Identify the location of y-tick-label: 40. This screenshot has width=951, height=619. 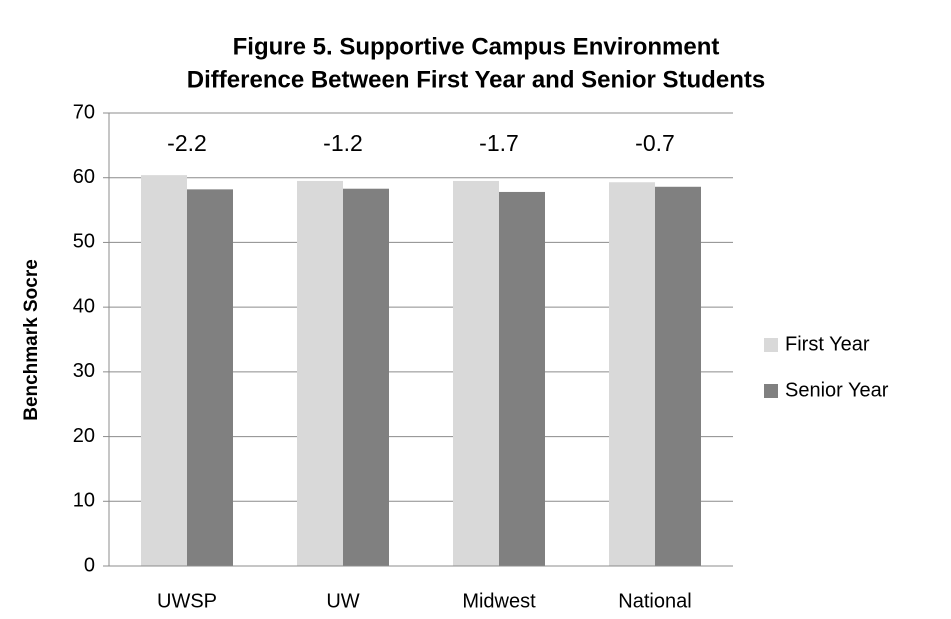
(84, 306).